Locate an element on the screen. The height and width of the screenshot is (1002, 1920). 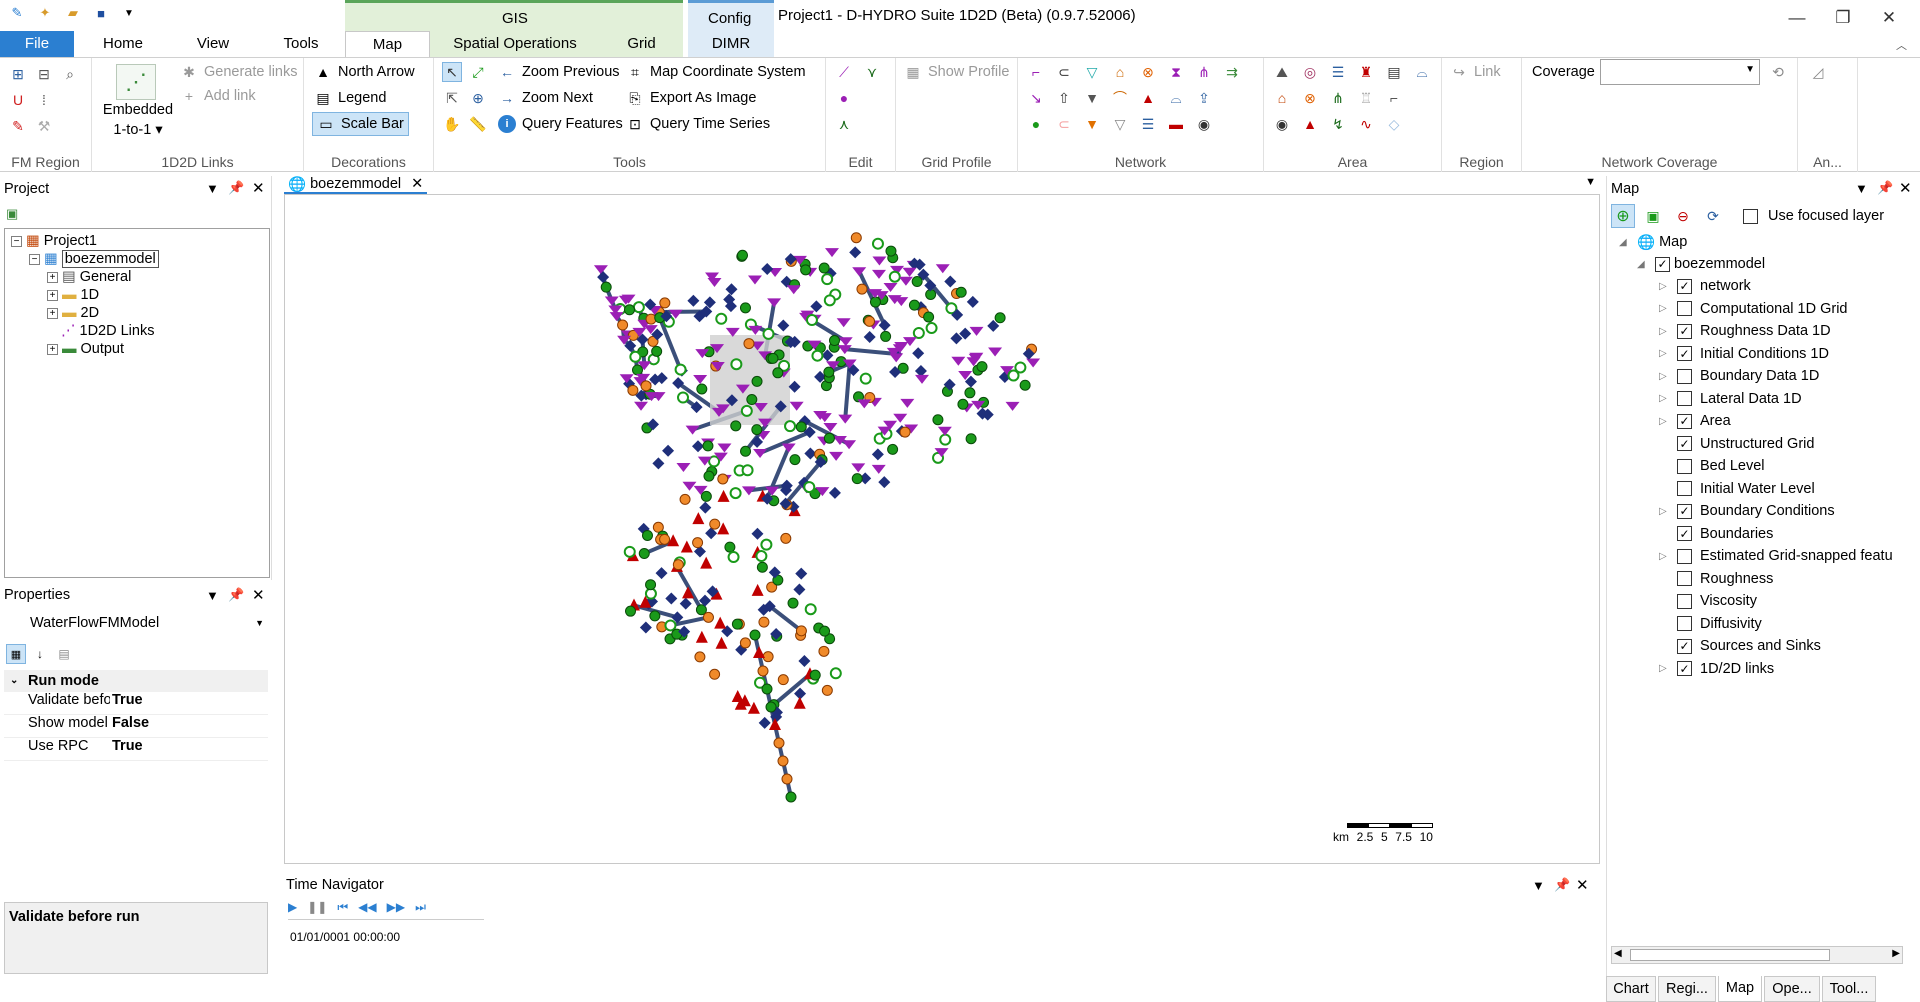
show-profile-button: ▦ Show Profile is located at coordinates (956, 72).